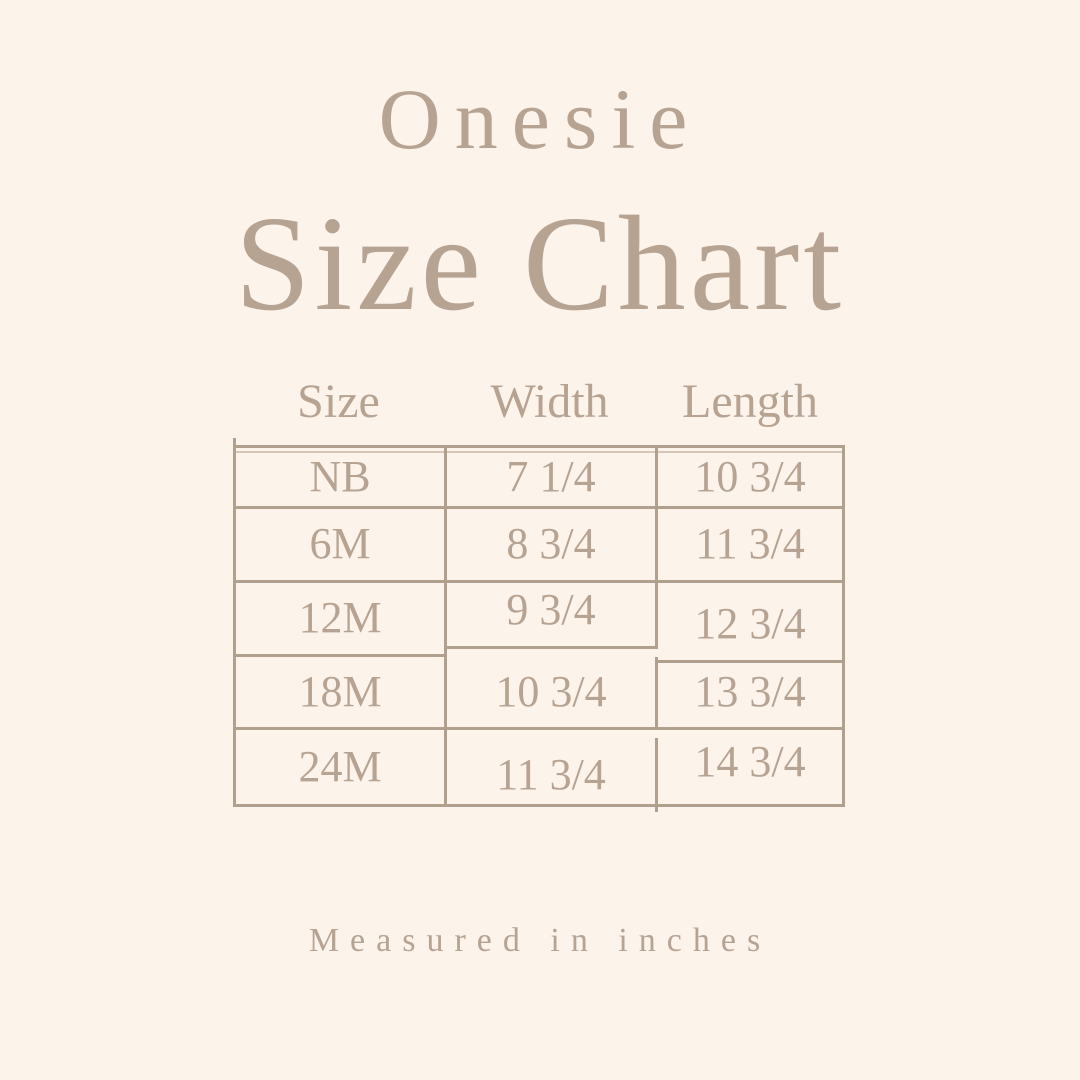 This screenshot has height=1080, width=1080. I want to click on table-cell-size: 18M, so click(341, 693).